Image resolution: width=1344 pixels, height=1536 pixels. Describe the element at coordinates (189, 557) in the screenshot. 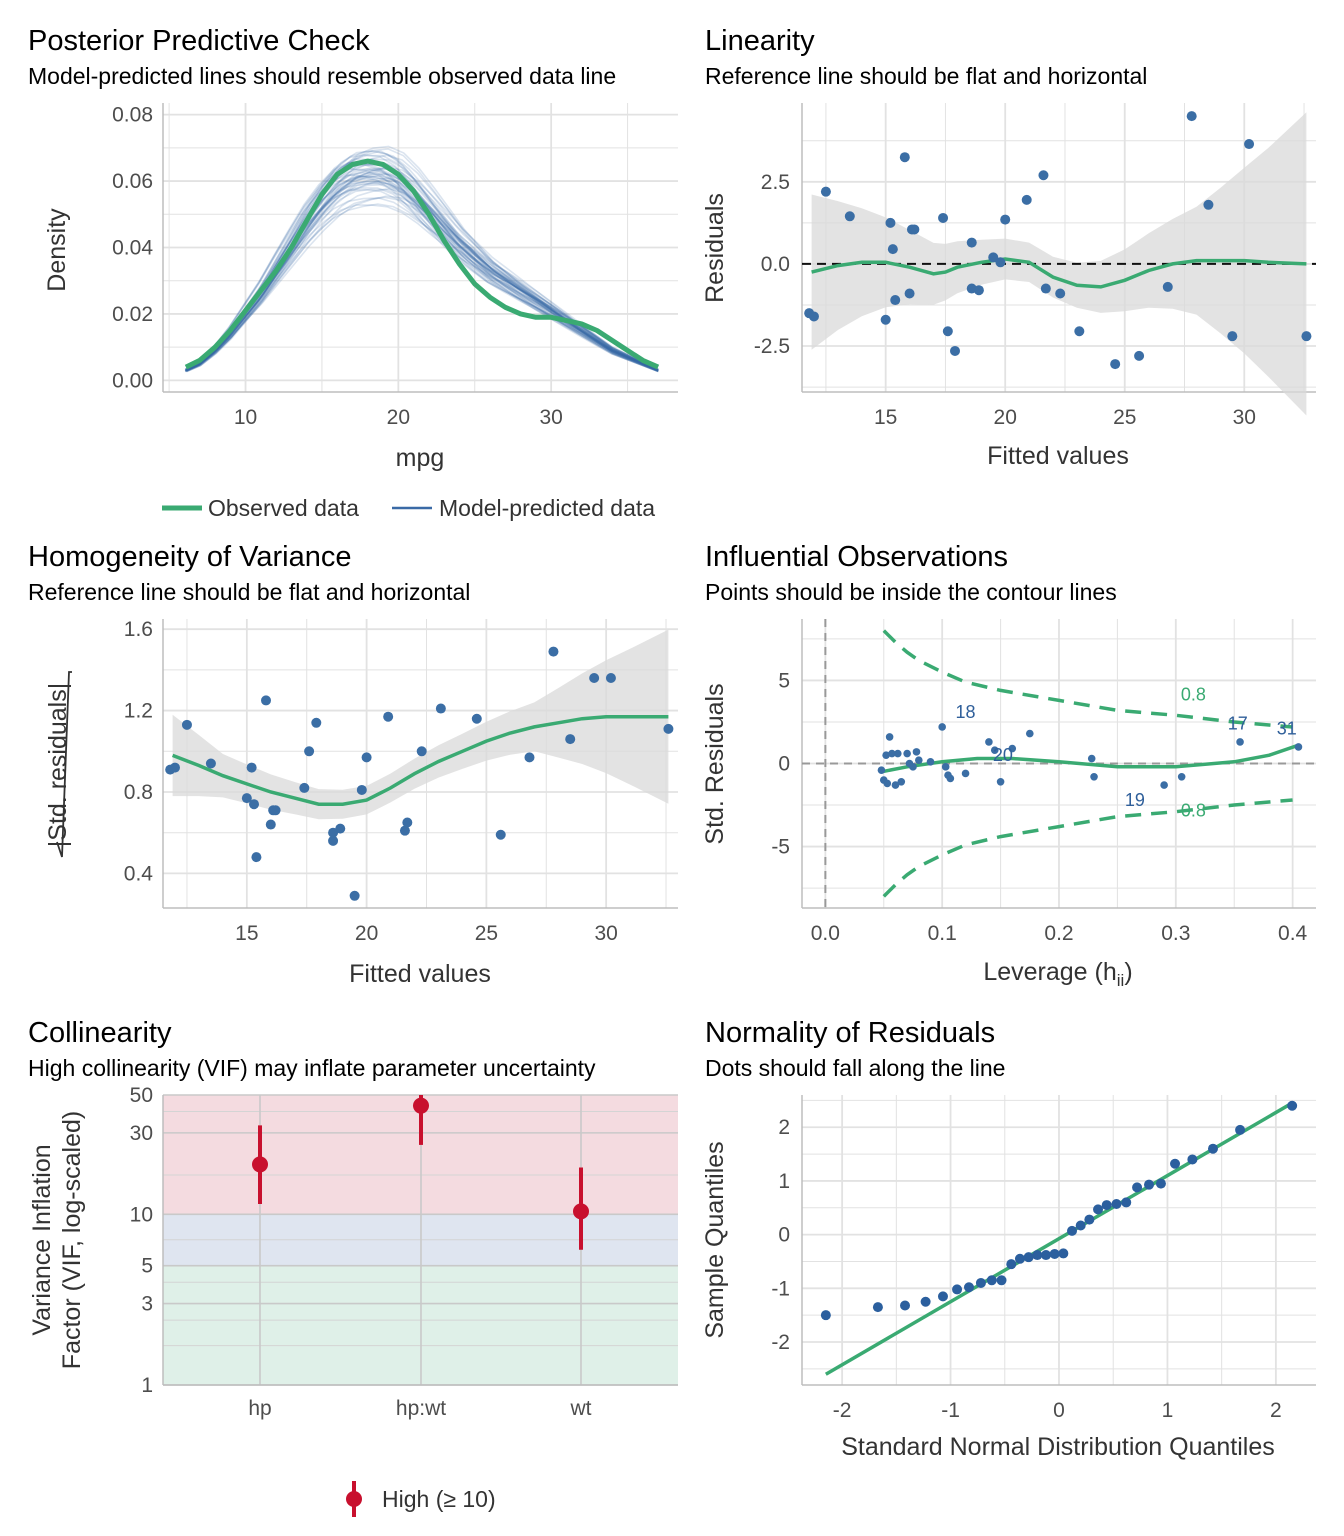

I see `homogeneity-title: Homogeneity of Variance` at that location.